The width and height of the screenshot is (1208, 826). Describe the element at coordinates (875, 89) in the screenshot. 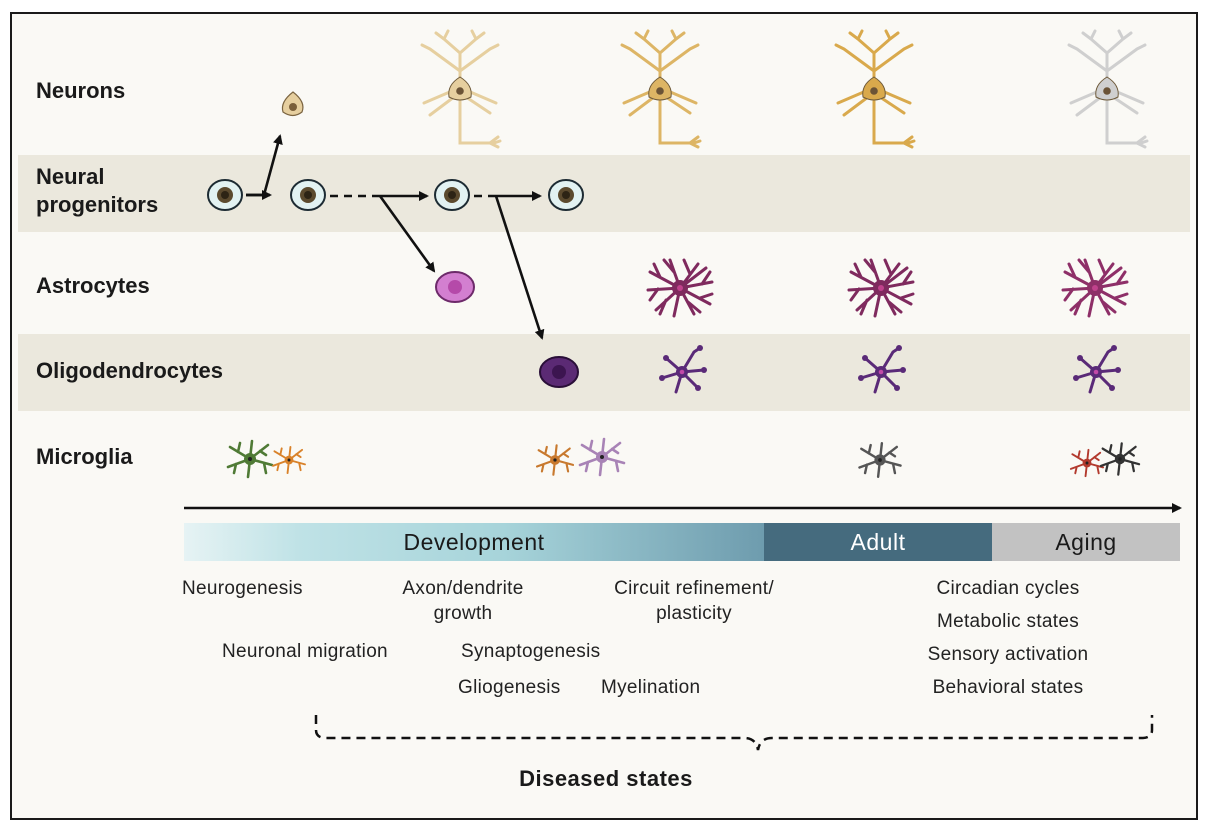

I see `neuron-adult-cell` at that location.